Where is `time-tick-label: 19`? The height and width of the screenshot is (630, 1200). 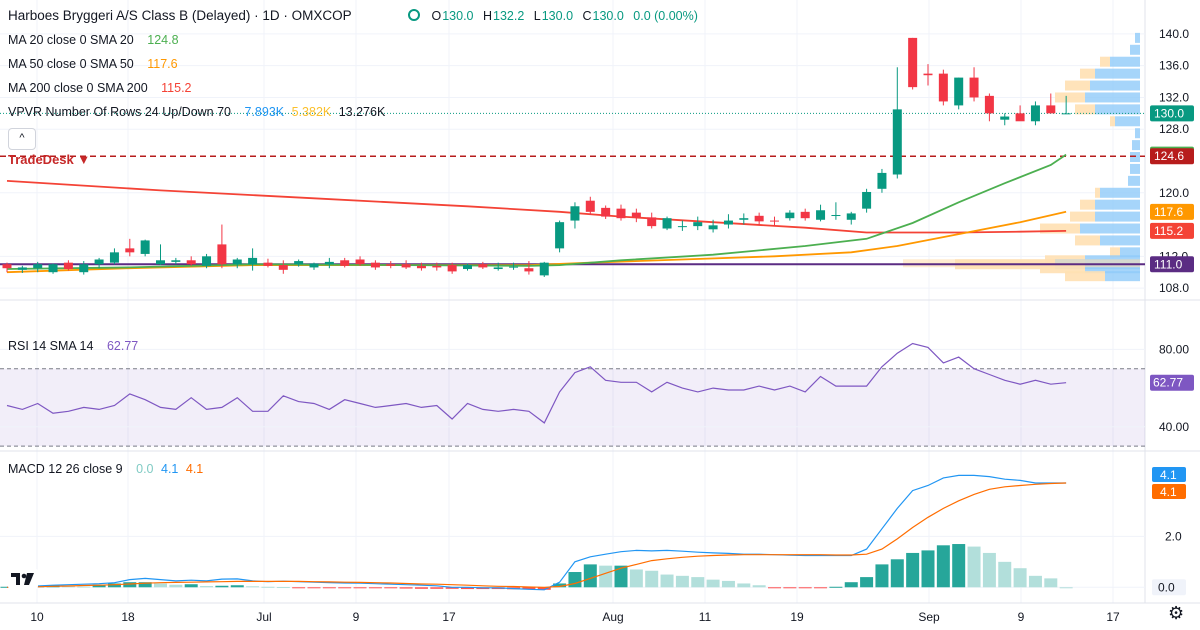
time-tick-label: 19 is located at coordinates (797, 617).